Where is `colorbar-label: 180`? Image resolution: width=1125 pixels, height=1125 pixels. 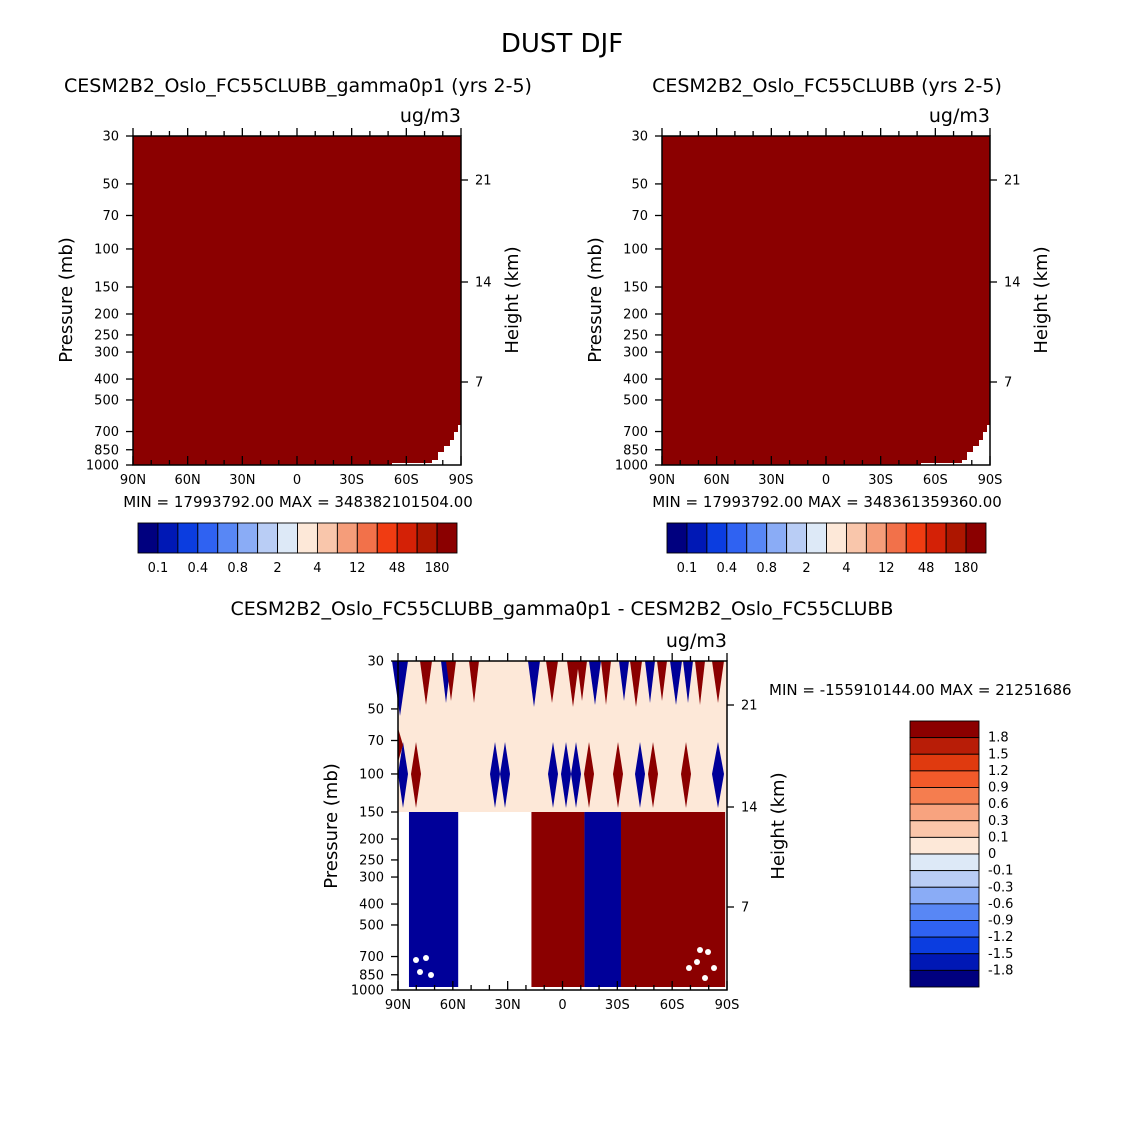
colorbar-label: 180 is located at coordinates (437, 568).